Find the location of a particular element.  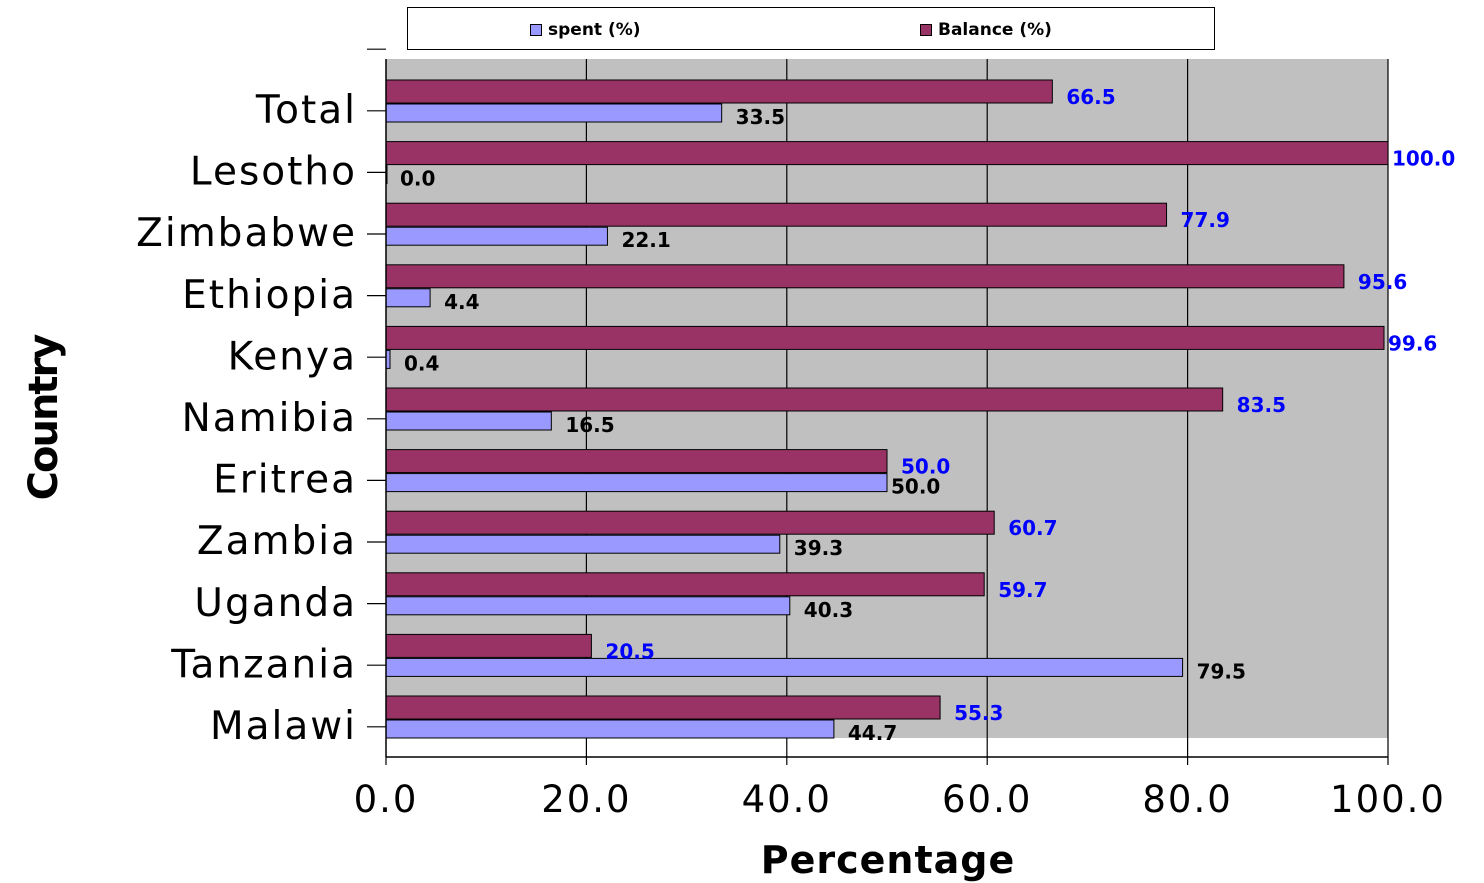

category-label: Ethiopia is located at coordinates (269, 295).